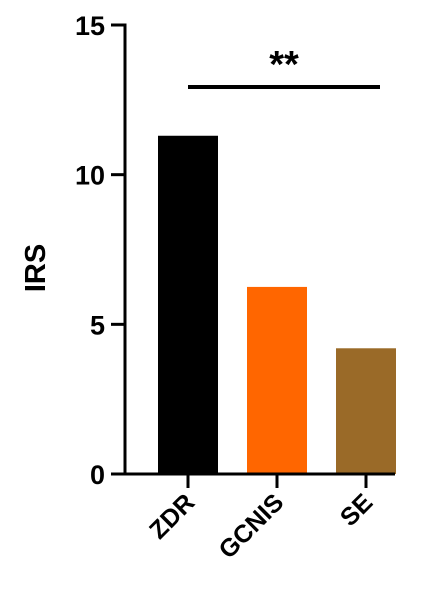 Image resolution: width=425 pixels, height=595 pixels. Describe the element at coordinates (100, 250) in the screenshot. I see `y-ticks: 0 5 10 15` at that location.